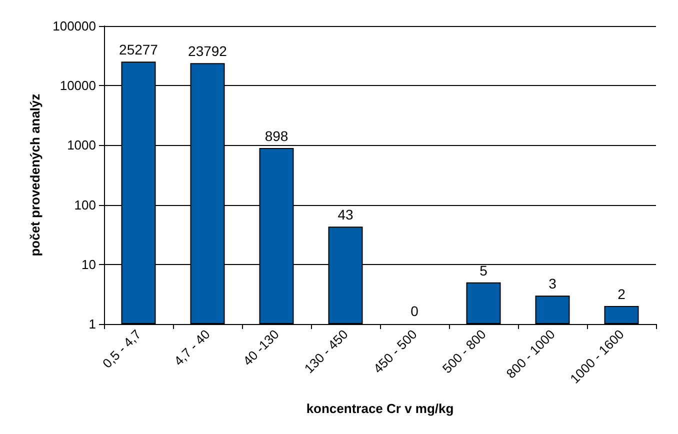 The height and width of the screenshot is (434, 678). Describe the element at coordinates (138, 50) in the screenshot. I see `data-label: 25277` at that location.